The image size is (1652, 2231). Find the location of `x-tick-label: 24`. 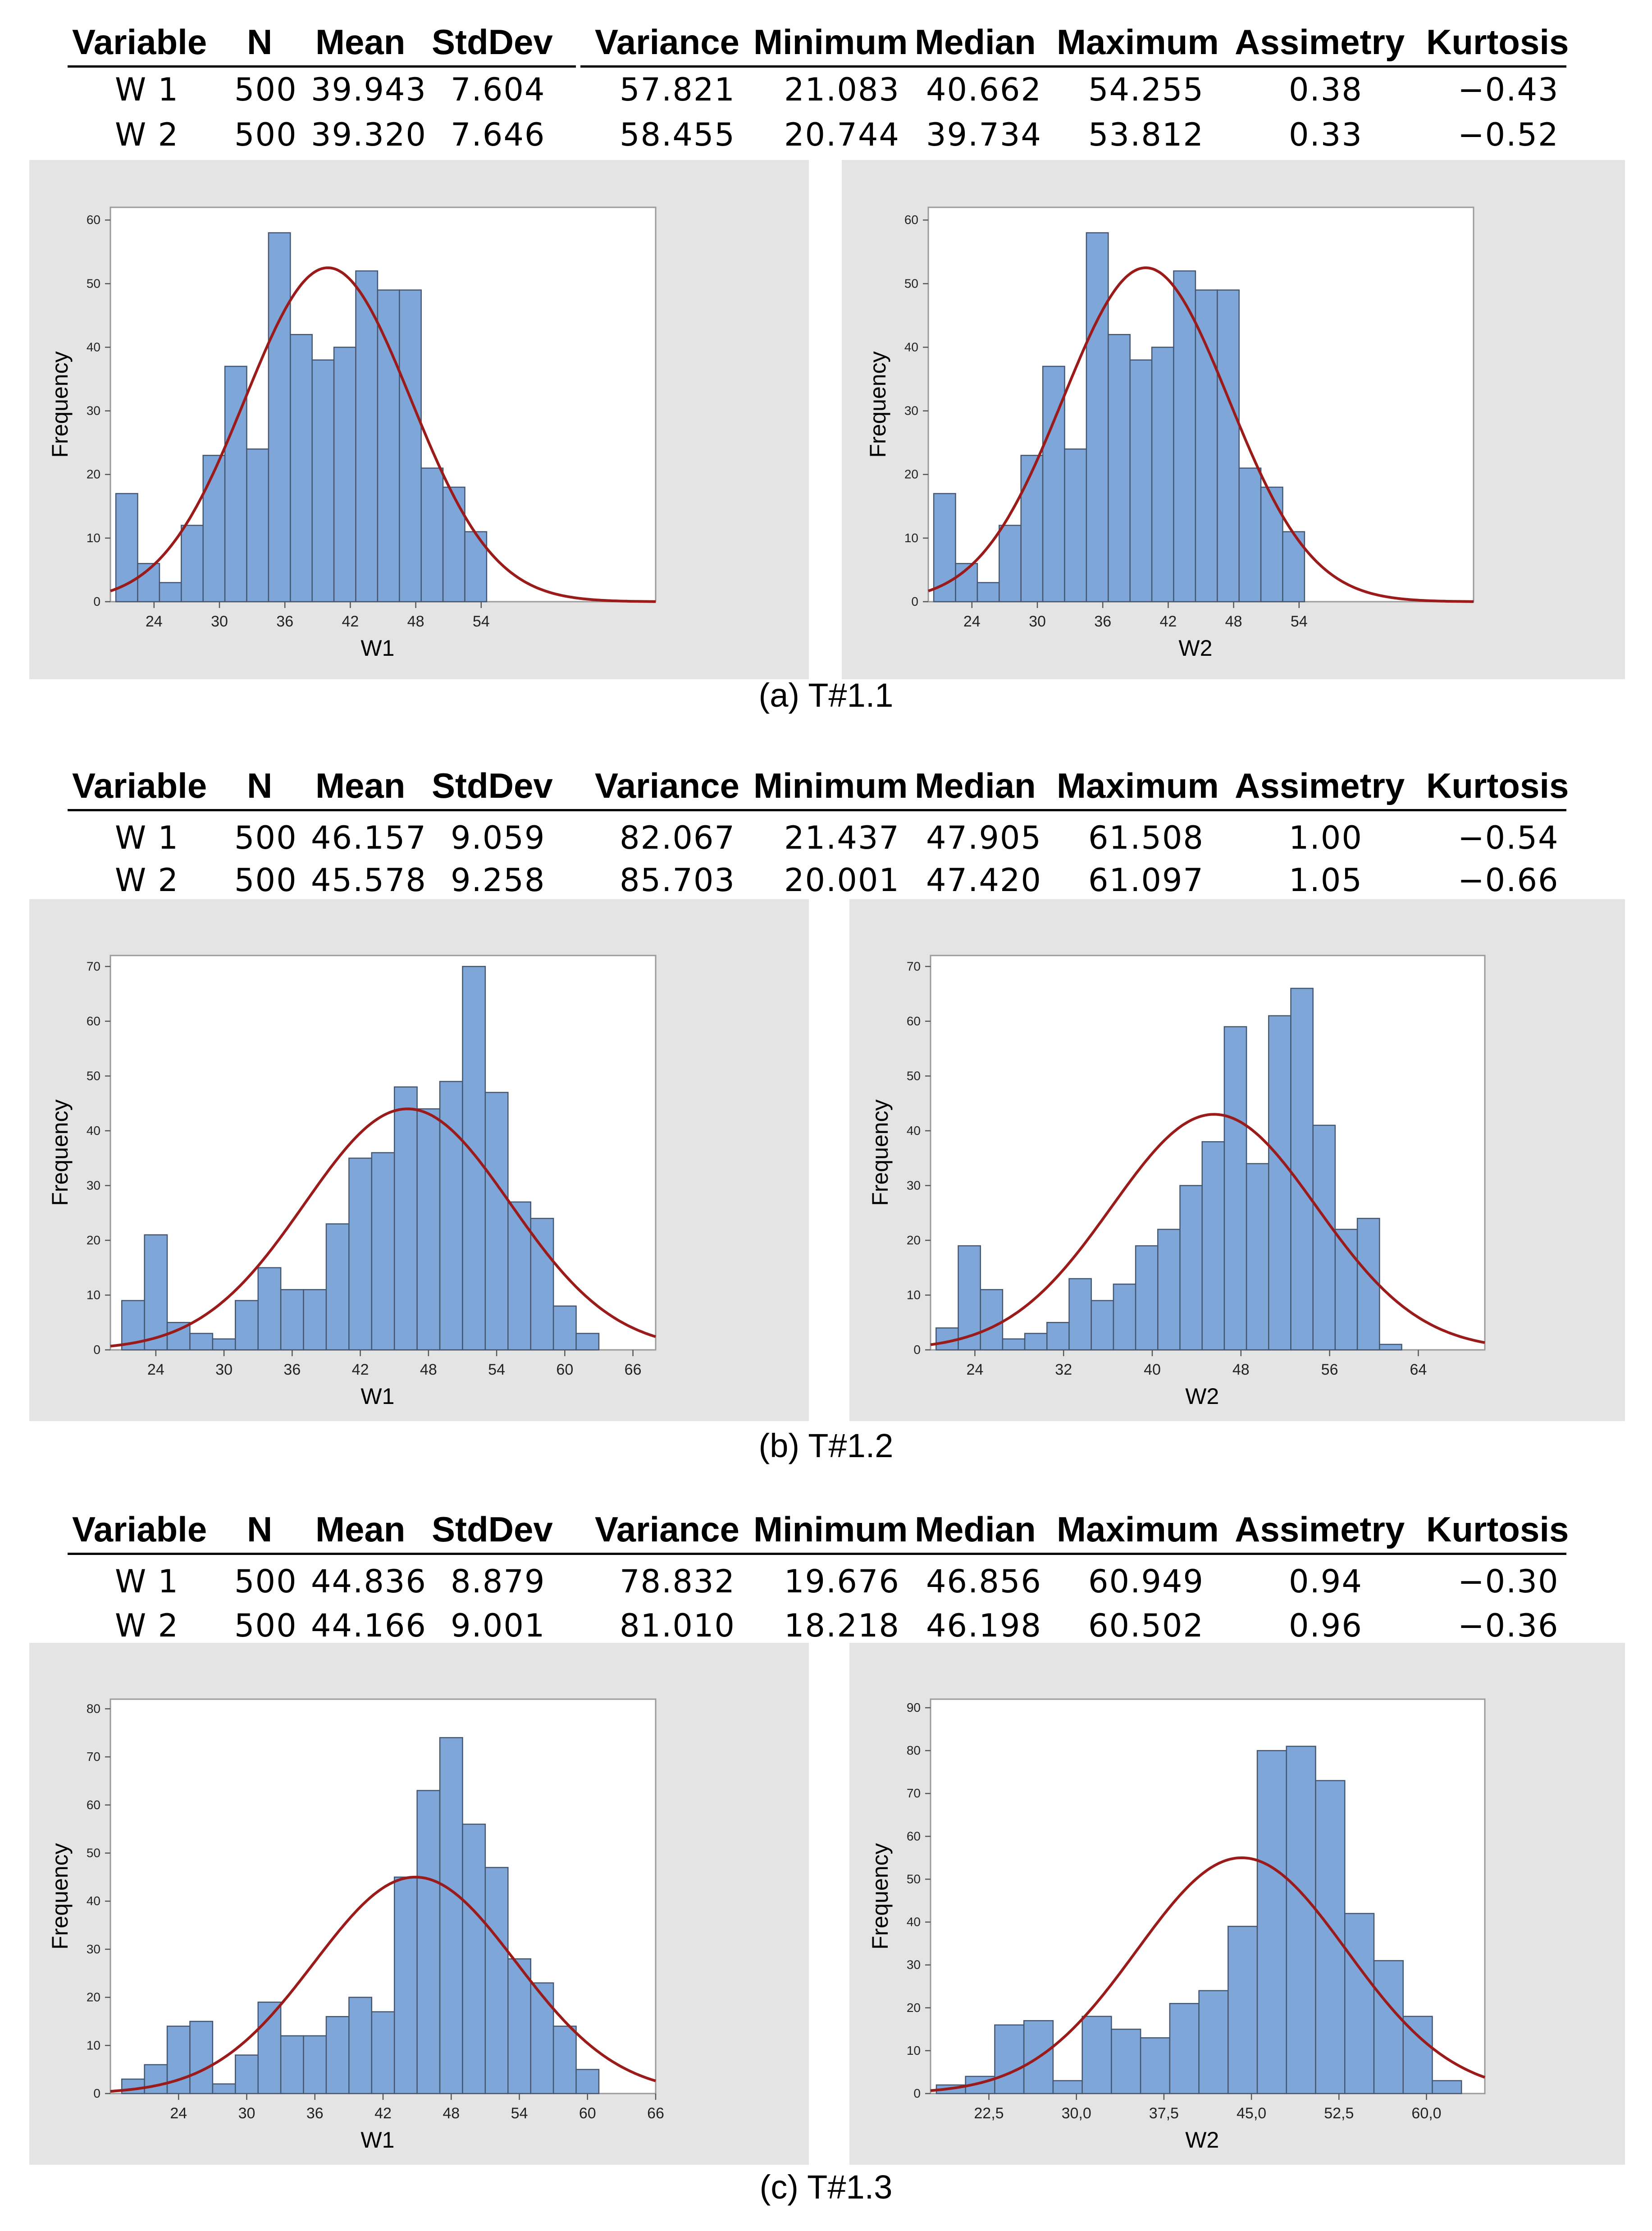

x-tick-label: 24 is located at coordinates (975, 1369).